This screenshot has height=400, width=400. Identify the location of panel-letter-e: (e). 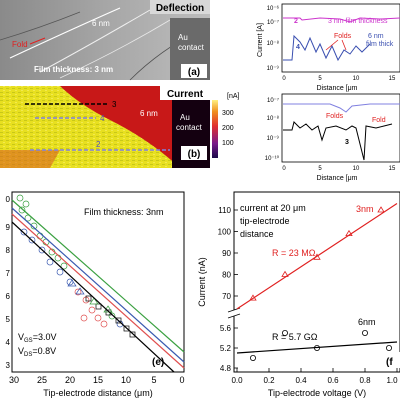
(158, 362).